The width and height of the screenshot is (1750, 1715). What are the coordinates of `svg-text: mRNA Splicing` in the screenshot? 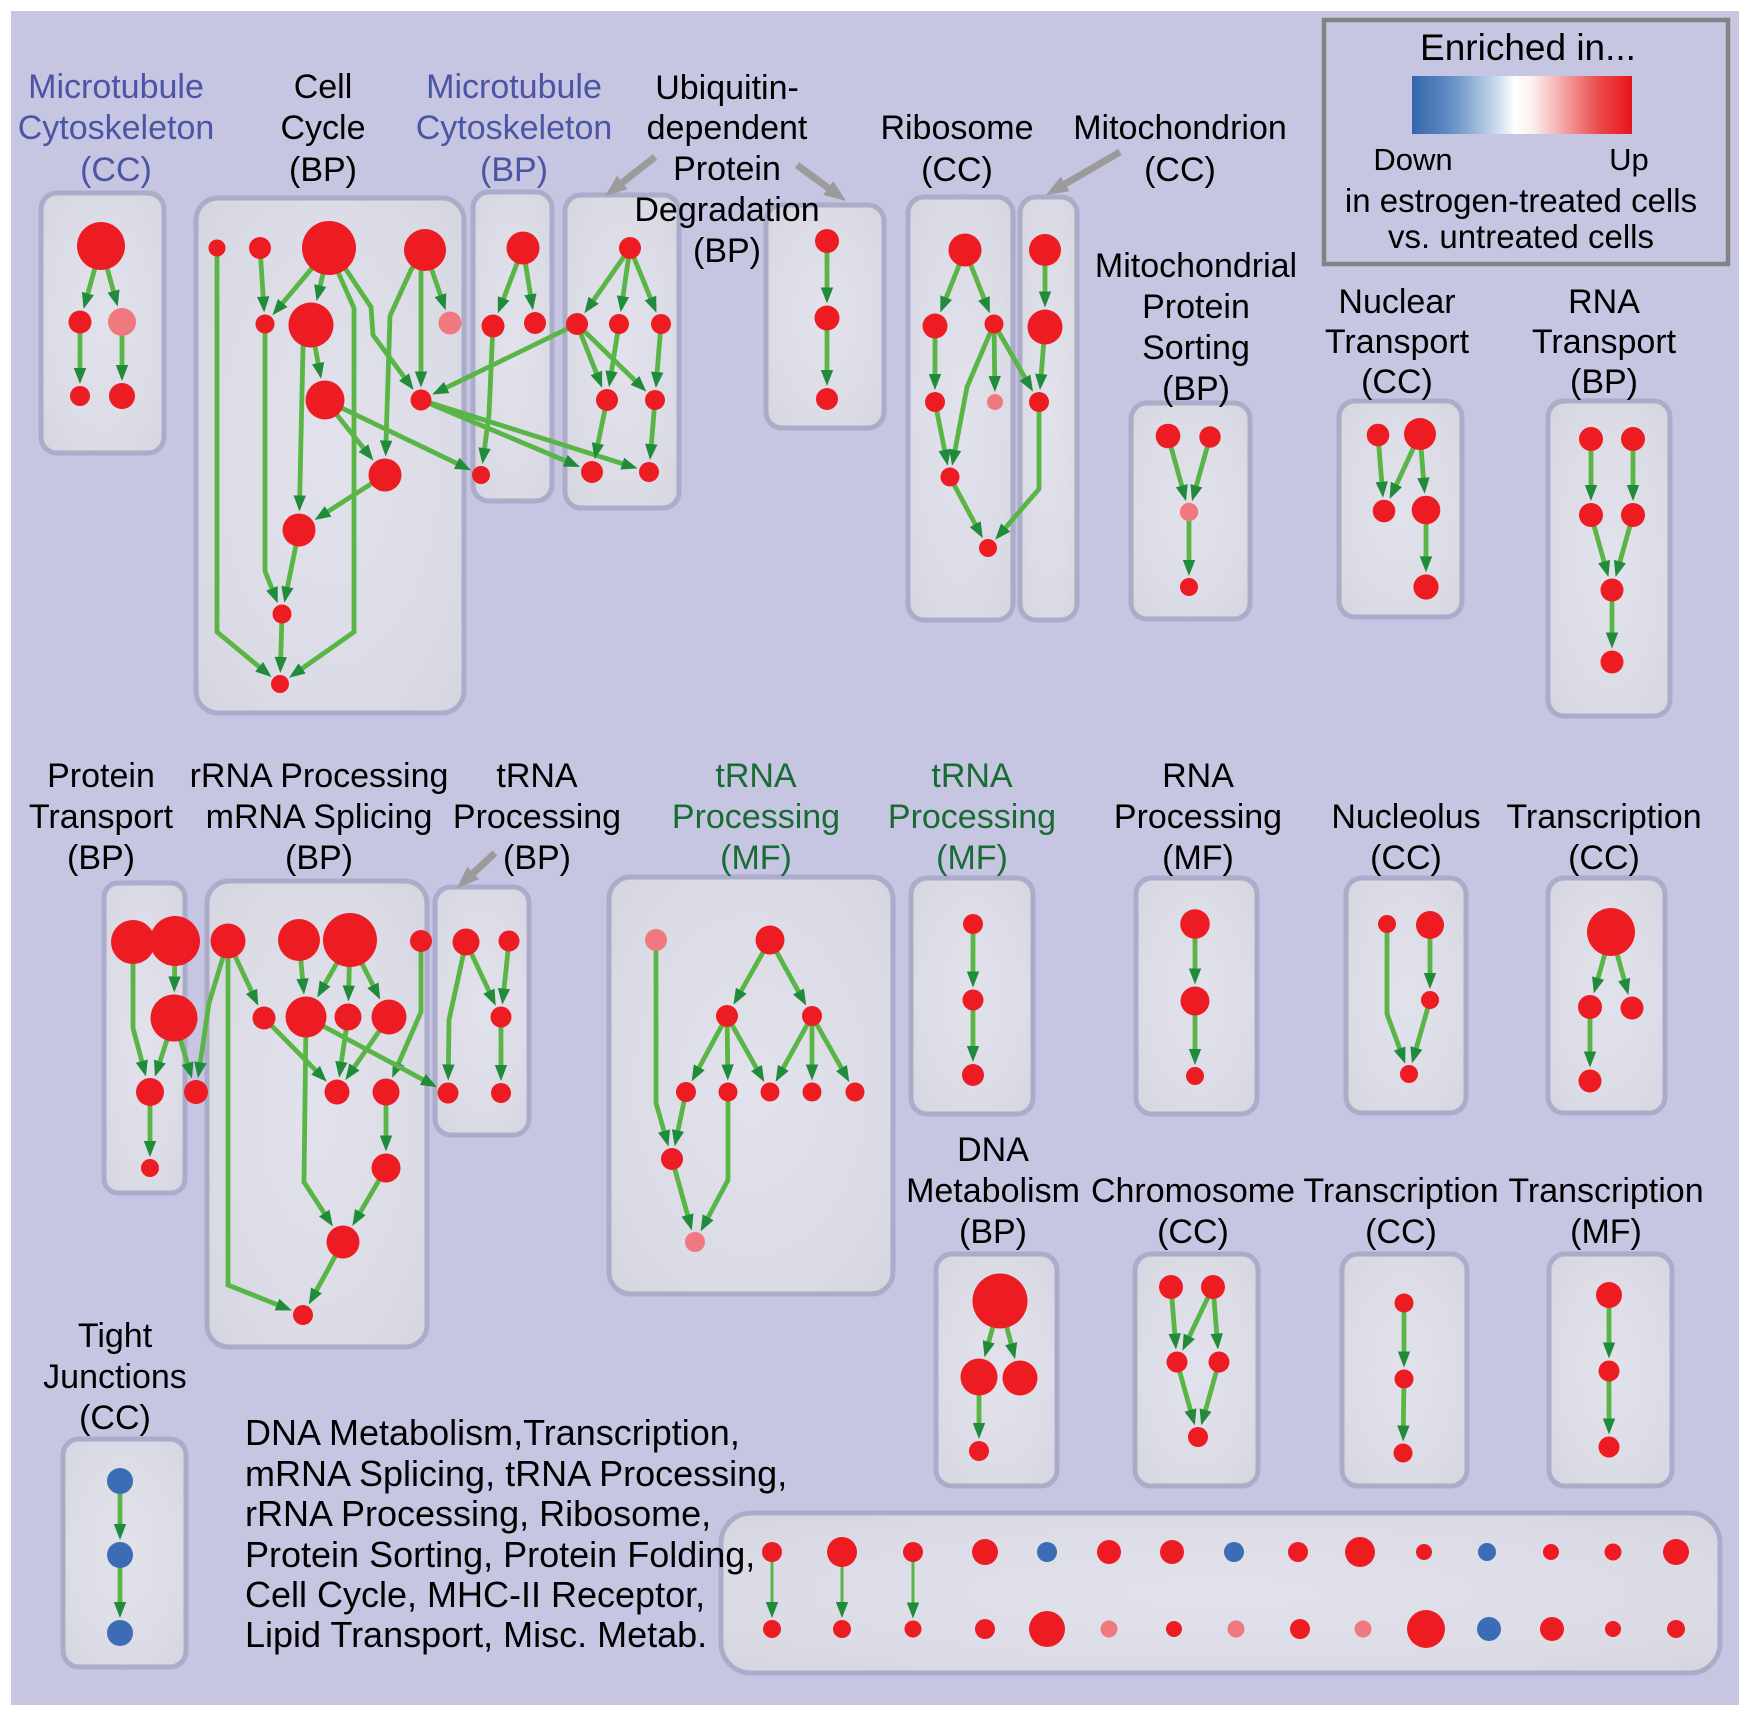 It's located at (319, 817).